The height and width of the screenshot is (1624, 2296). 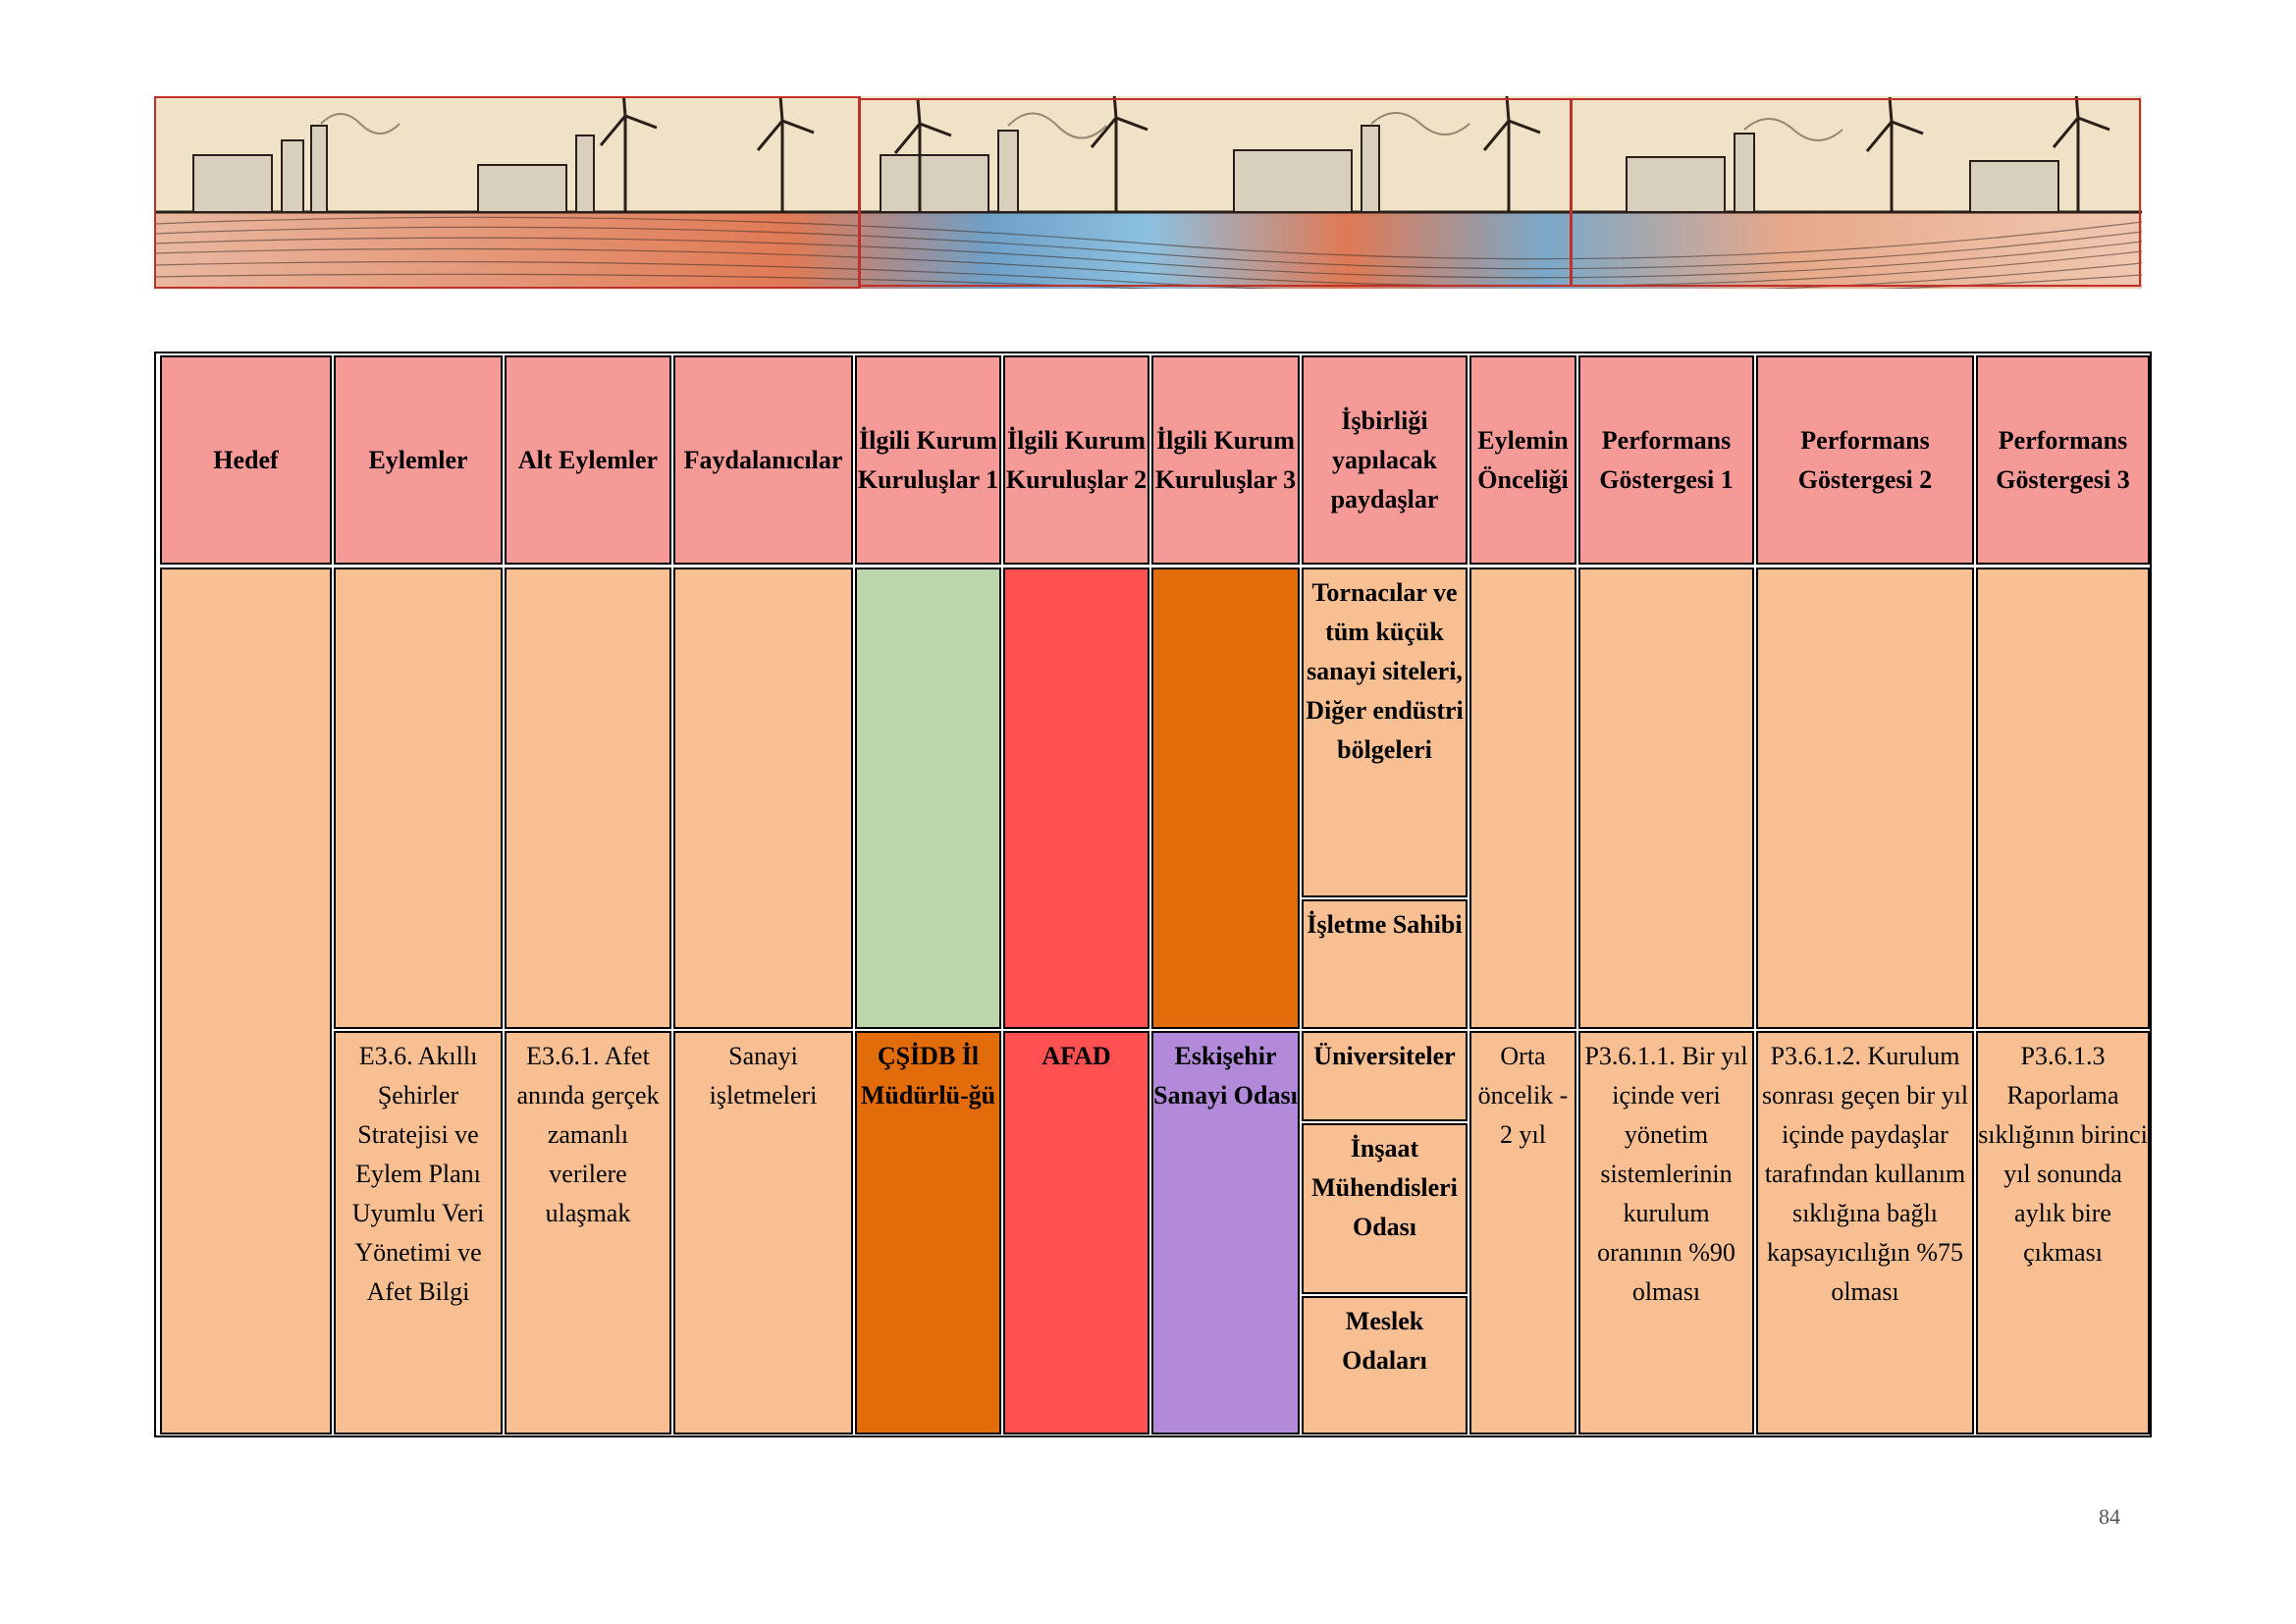 I want to click on stakeholder-insaat-muhendisleri: İnşaat Mühendisleri Odası, so click(x=1385, y=1208).